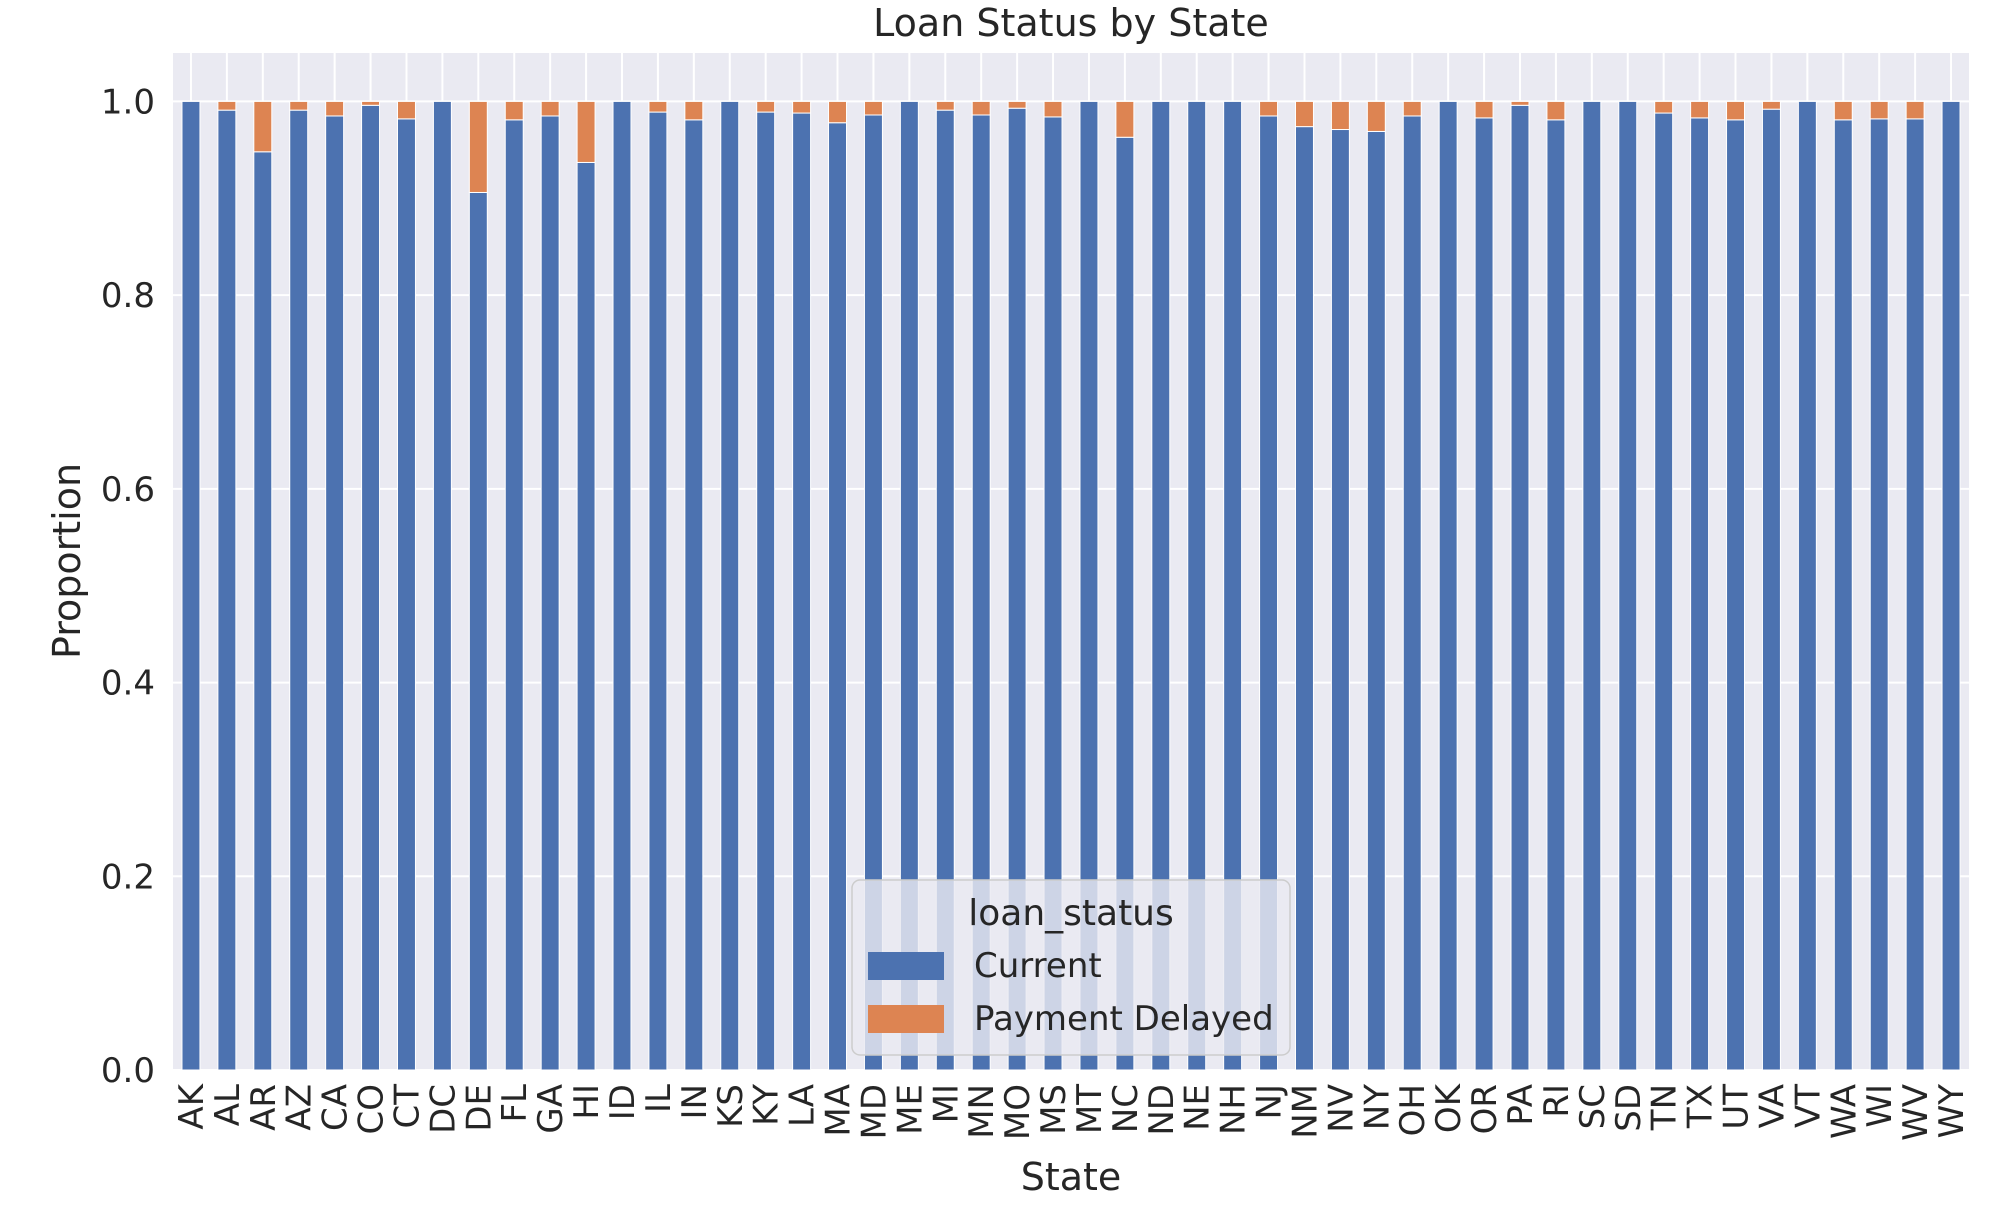 Image resolution: width=1992 pixels, height=1210 pixels. What do you see at coordinates (1521, 1105) in the screenshot?
I see `x-tick-label: PA` at bounding box center [1521, 1105].